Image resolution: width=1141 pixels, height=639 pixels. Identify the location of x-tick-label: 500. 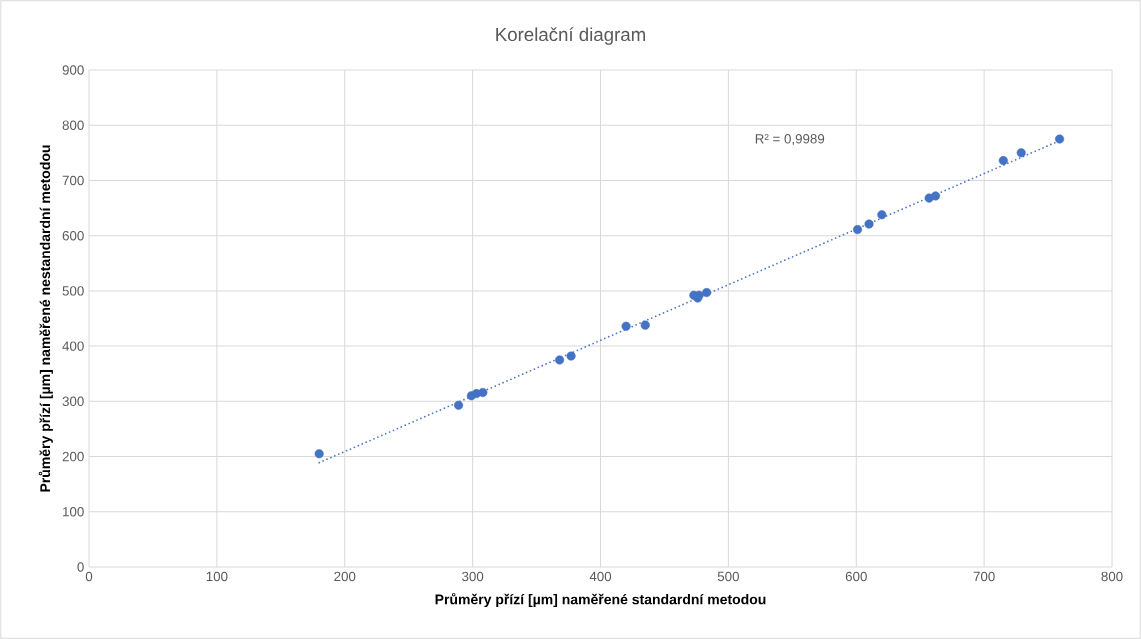
(728, 576).